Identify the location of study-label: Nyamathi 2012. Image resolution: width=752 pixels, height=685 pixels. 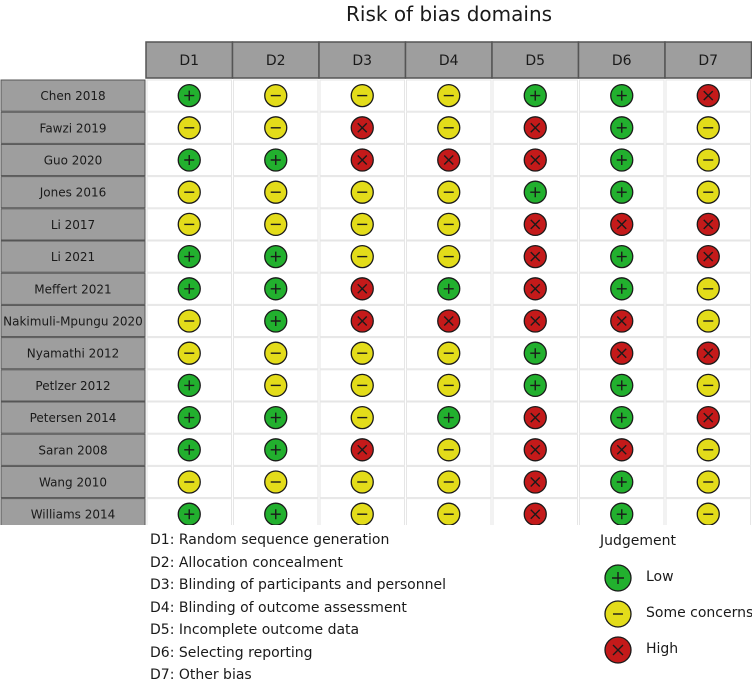
(73, 354).